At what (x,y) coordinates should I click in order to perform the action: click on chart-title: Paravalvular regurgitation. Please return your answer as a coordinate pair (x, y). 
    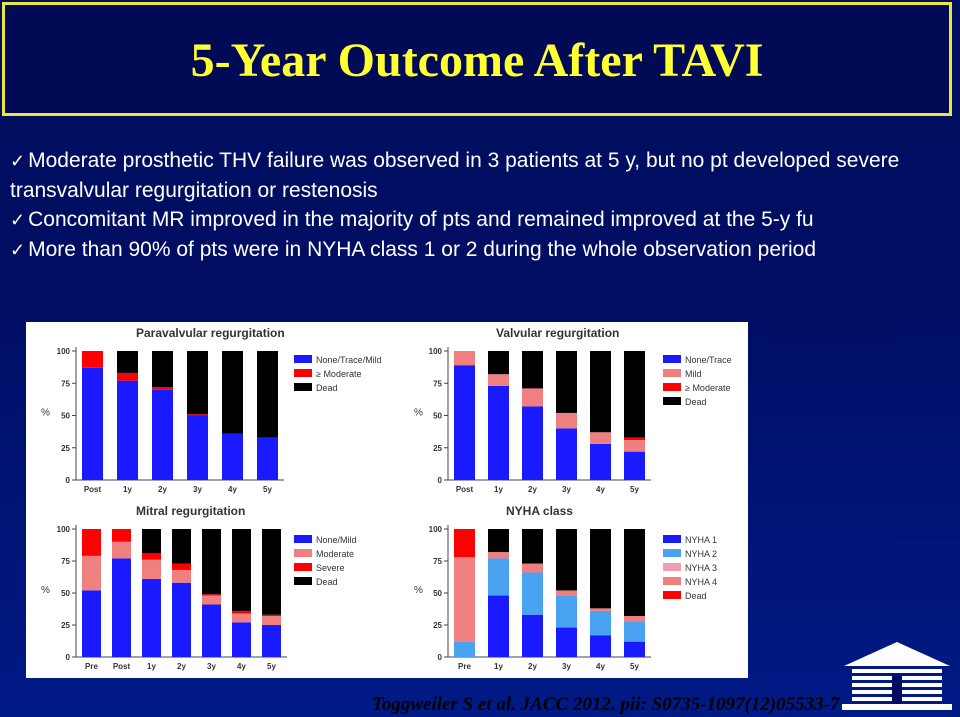
    Looking at the image, I should click on (210, 333).